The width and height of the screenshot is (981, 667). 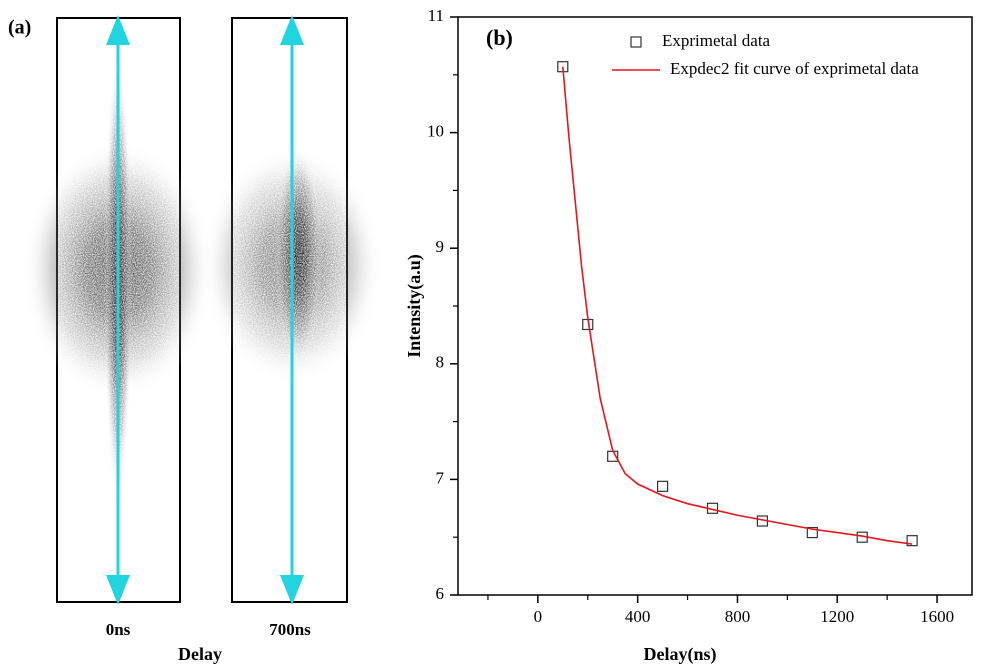 What do you see at coordinates (937, 616) in the screenshot?
I see `x-tick-label: 1600` at bounding box center [937, 616].